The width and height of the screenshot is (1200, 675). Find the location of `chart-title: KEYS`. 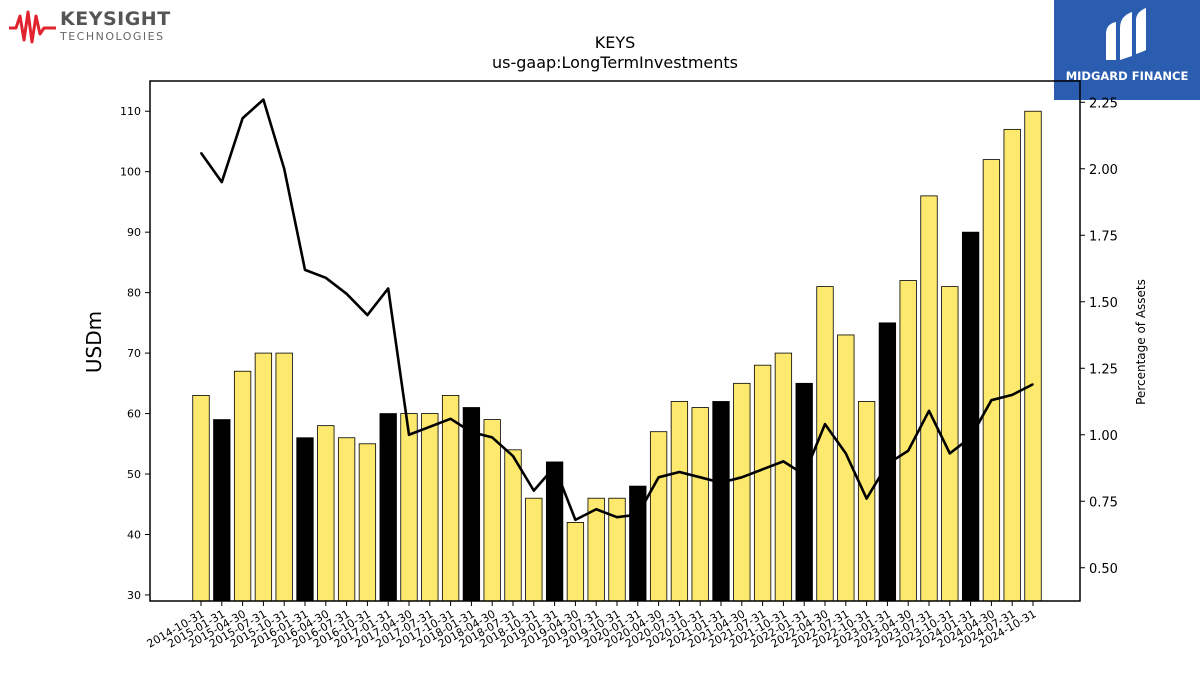

chart-title: KEYS is located at coordinates (615, 42).